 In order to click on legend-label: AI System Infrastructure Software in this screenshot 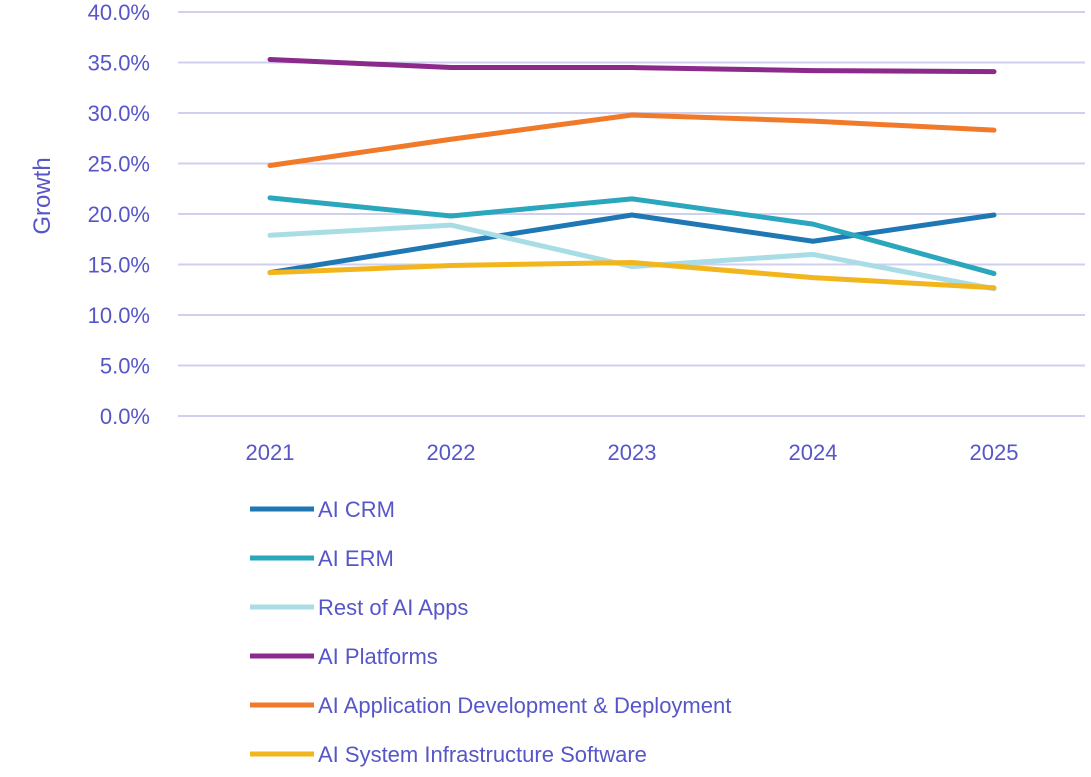, I will do `click(482, 754)`.